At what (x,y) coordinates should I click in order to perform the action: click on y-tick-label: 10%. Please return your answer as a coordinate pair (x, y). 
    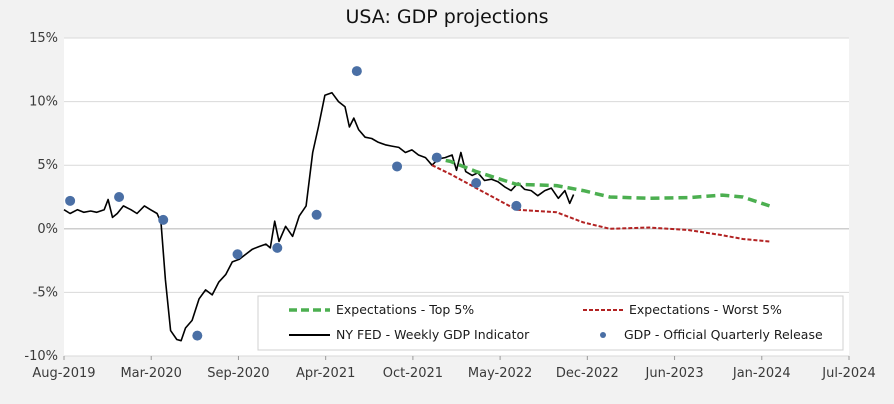
    Looking at the image, I should click on (43, 102).